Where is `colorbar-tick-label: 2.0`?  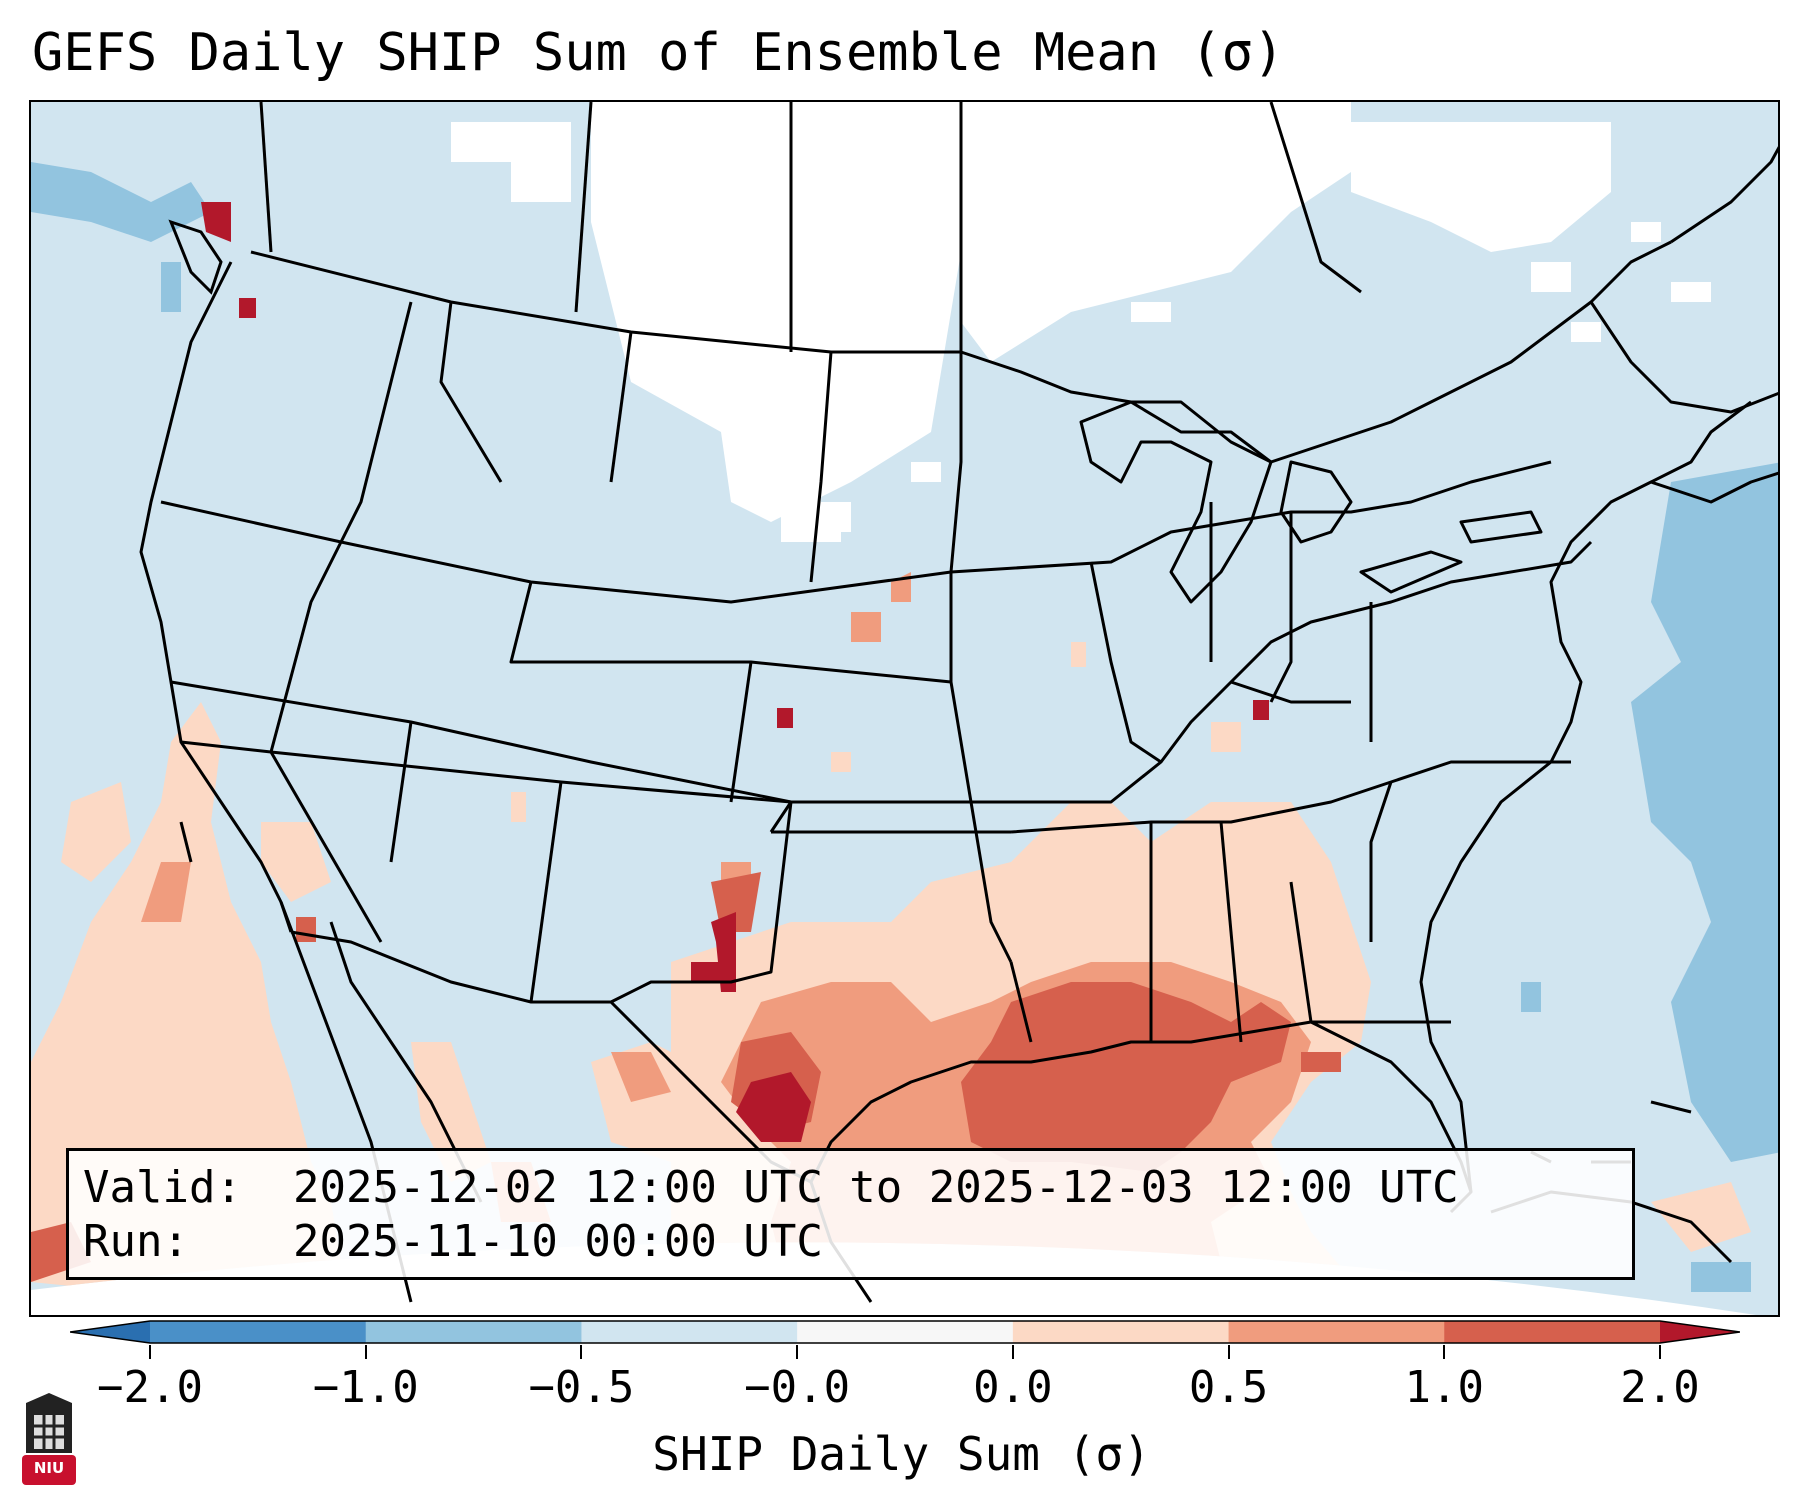
colorbar-tick-label: 2.0 is located at coordinates (1660, 1387).